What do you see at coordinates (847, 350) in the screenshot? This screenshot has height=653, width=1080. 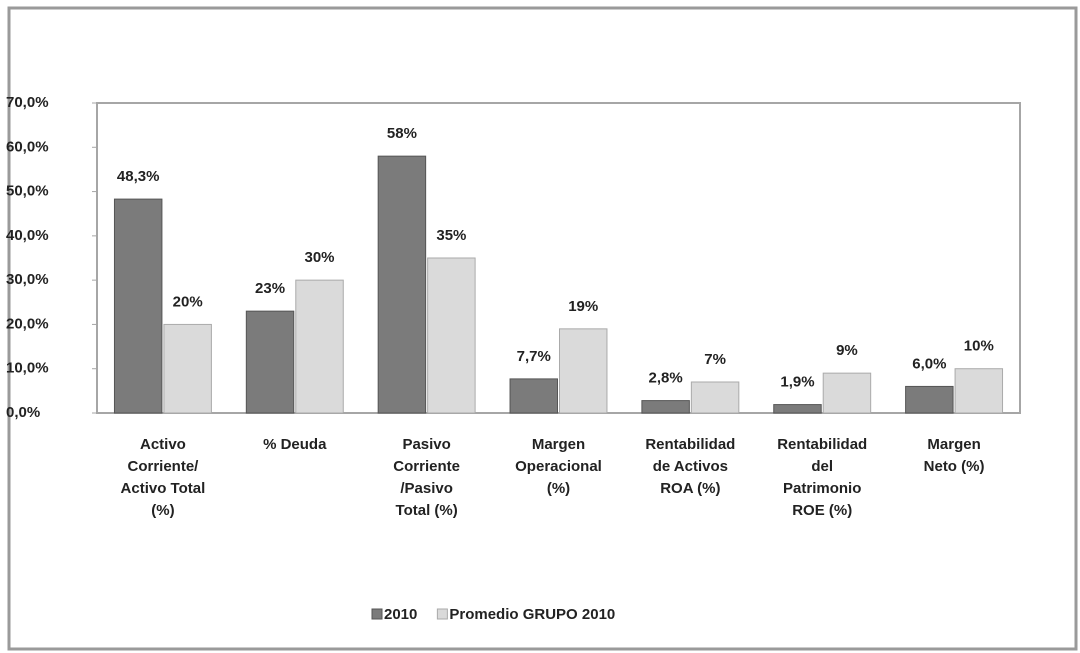 I see `data-label: 9%` at bounding box center [847, 350].